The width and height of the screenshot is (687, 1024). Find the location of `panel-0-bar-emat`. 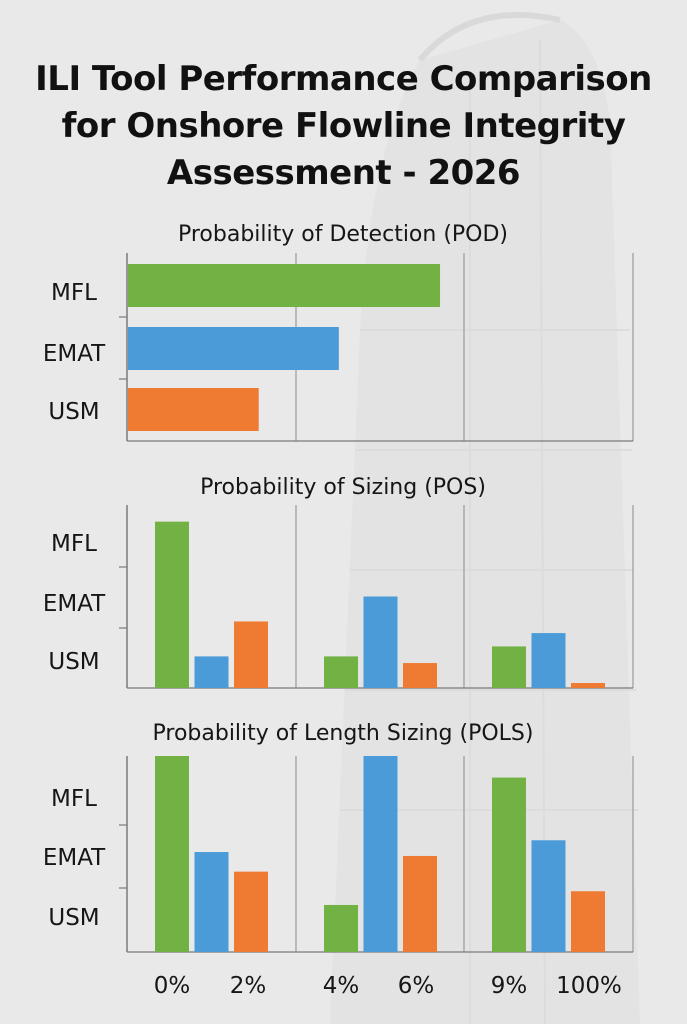

panel-0-bar-emat is located at coordinates (233, 348).